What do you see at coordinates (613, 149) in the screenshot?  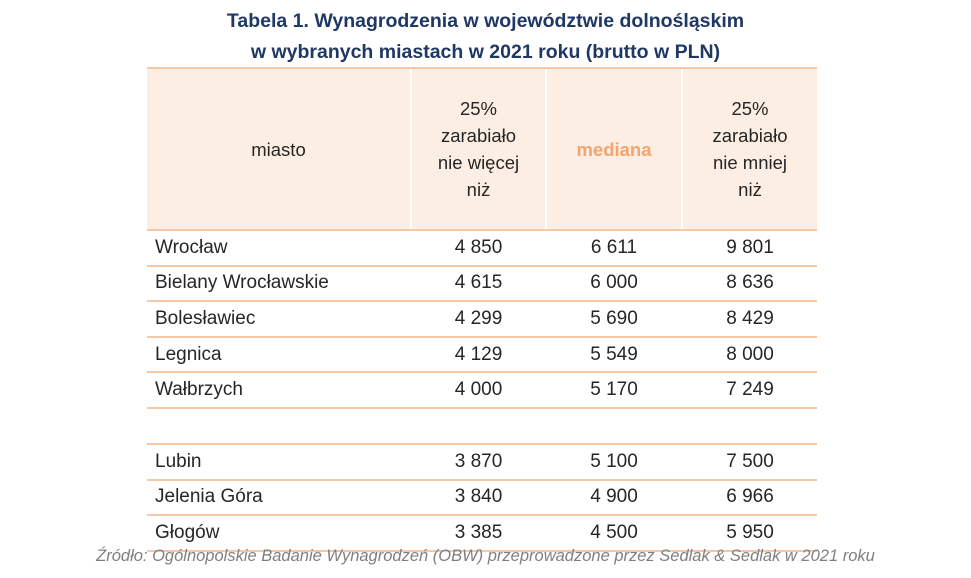 I see `header-median: mediana` at bounding box center [613, 149].